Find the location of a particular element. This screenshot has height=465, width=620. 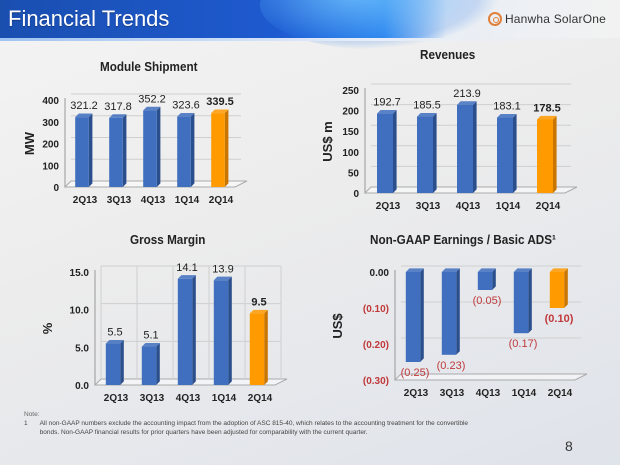

company-logo: Hanwha SolarOne is located at coordinates (546, 19).